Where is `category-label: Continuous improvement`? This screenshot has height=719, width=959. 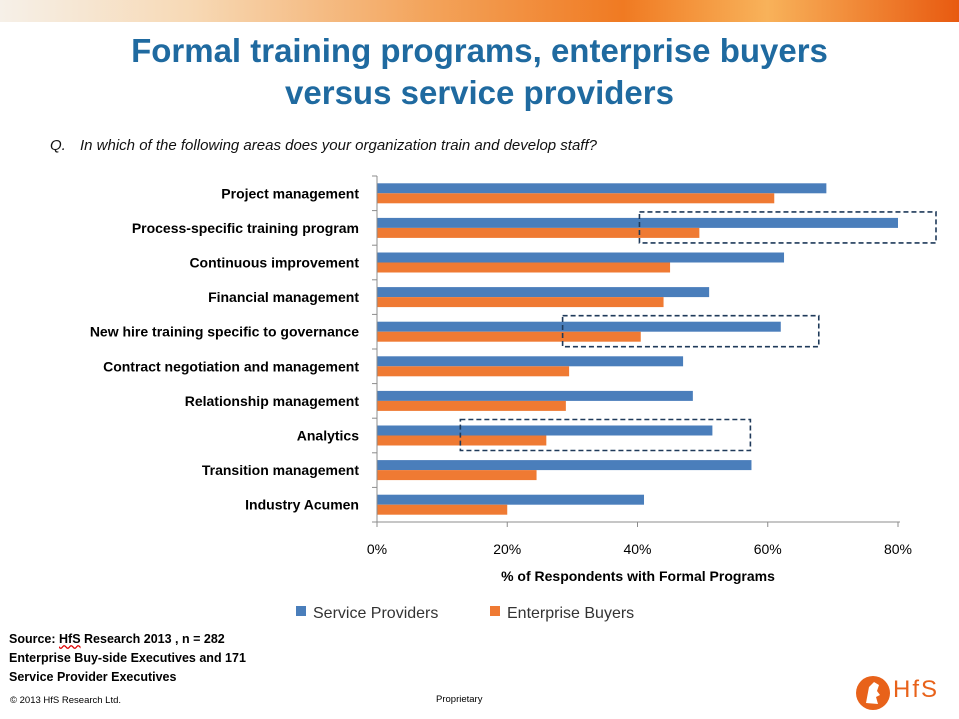 category-label: Continuous improvement is located at coordinates (274, 263).